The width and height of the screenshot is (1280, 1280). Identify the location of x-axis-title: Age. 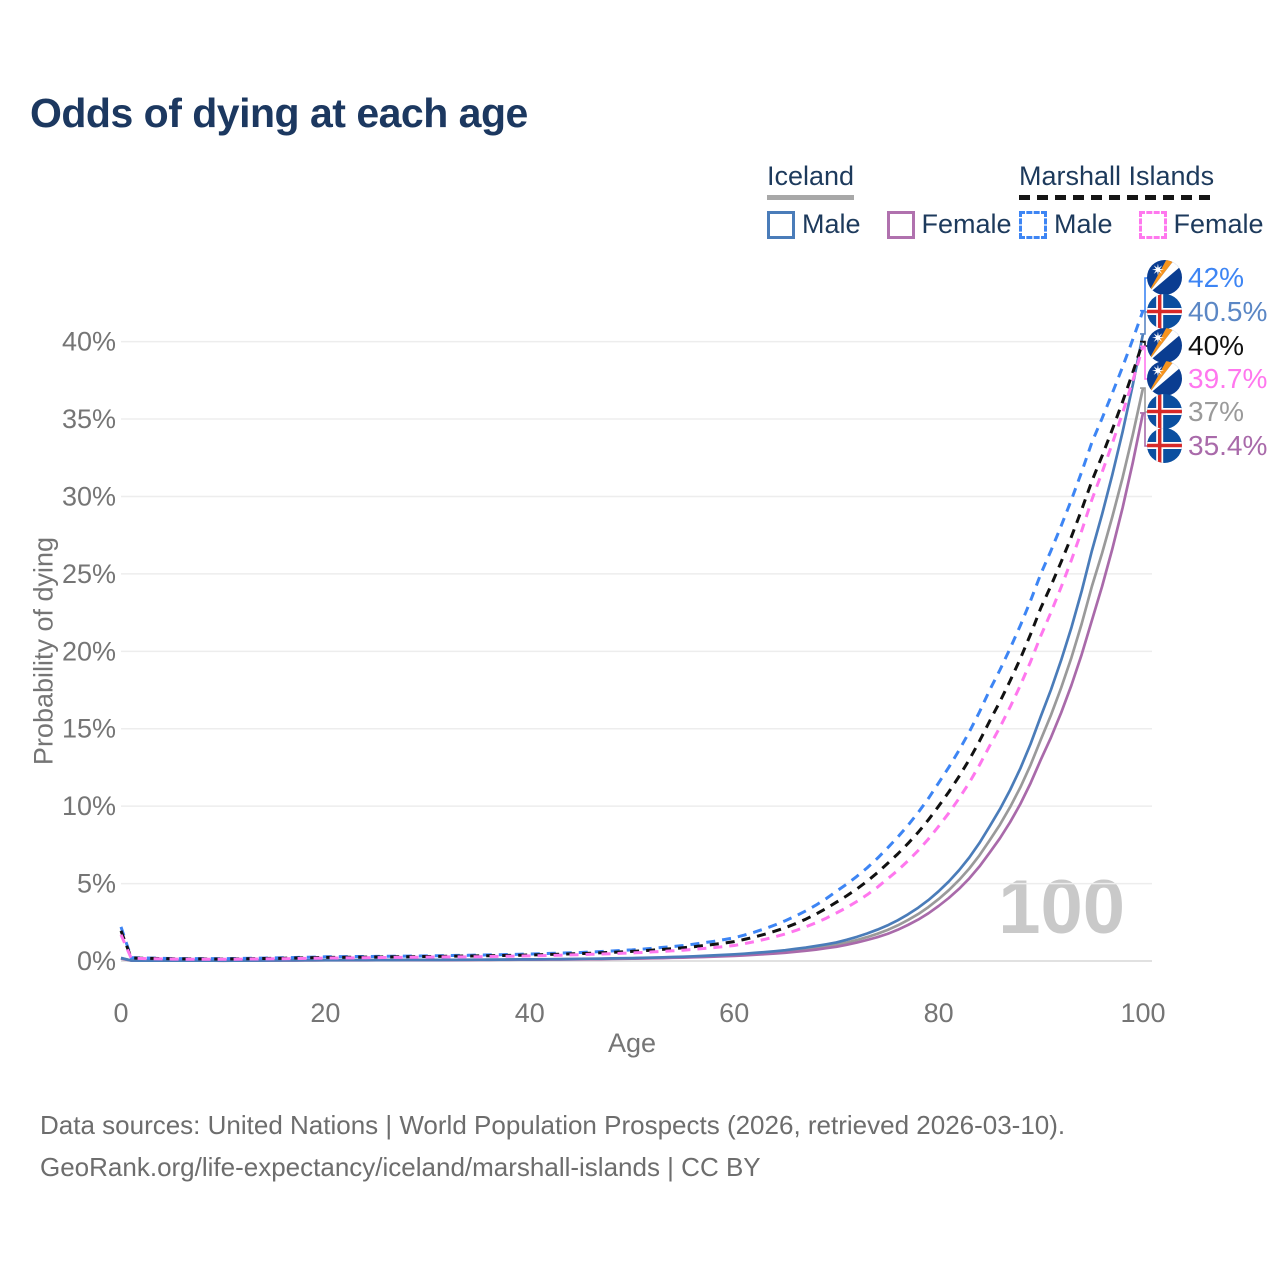
(632, 1043).